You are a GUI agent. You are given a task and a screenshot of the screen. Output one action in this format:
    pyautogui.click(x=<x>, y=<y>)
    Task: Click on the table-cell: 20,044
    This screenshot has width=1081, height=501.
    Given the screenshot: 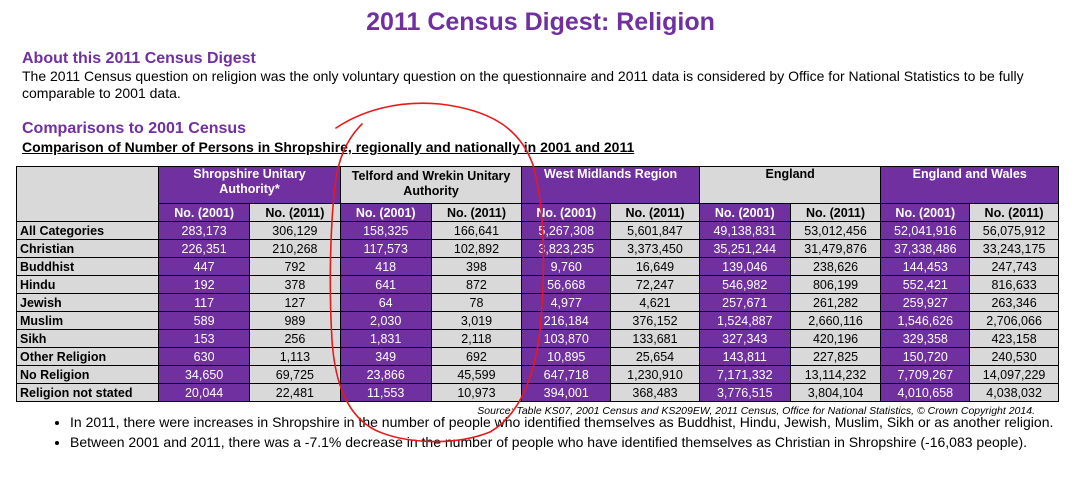 What is the action you would take?
    pyautogui.click(x=204, y=392)
    